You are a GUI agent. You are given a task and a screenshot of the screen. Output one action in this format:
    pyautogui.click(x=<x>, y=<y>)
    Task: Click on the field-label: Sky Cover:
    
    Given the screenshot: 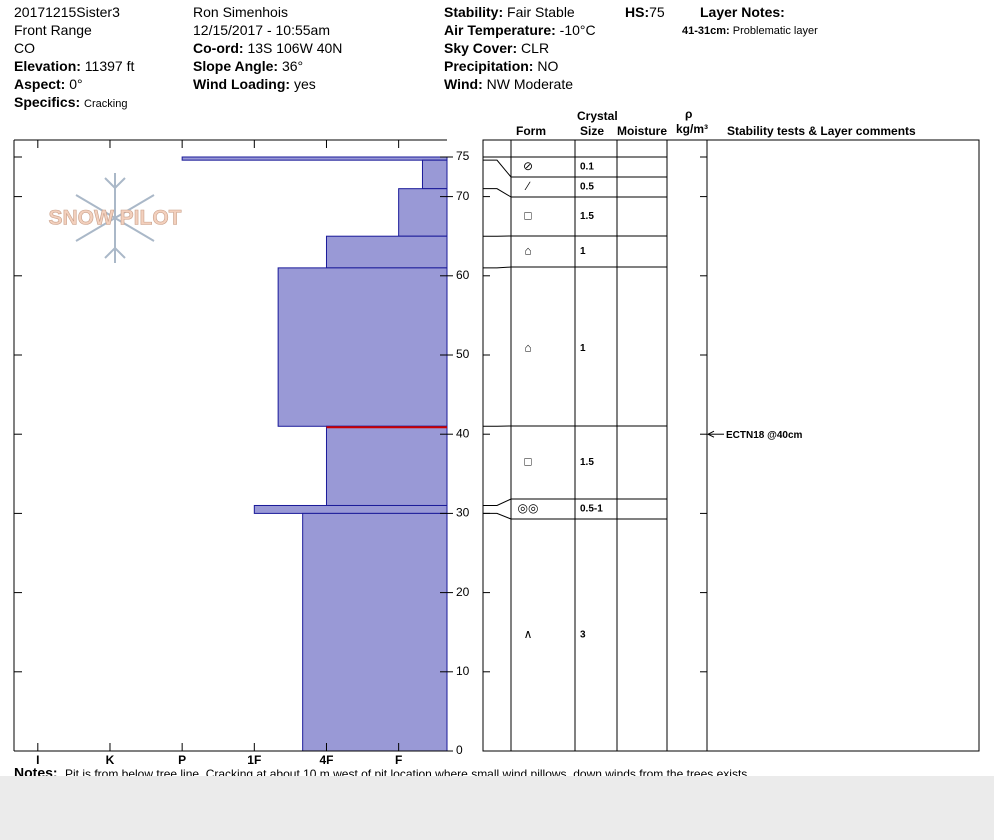 What is the action you would take?
    pyautogui.click(x=481, y=48)
    